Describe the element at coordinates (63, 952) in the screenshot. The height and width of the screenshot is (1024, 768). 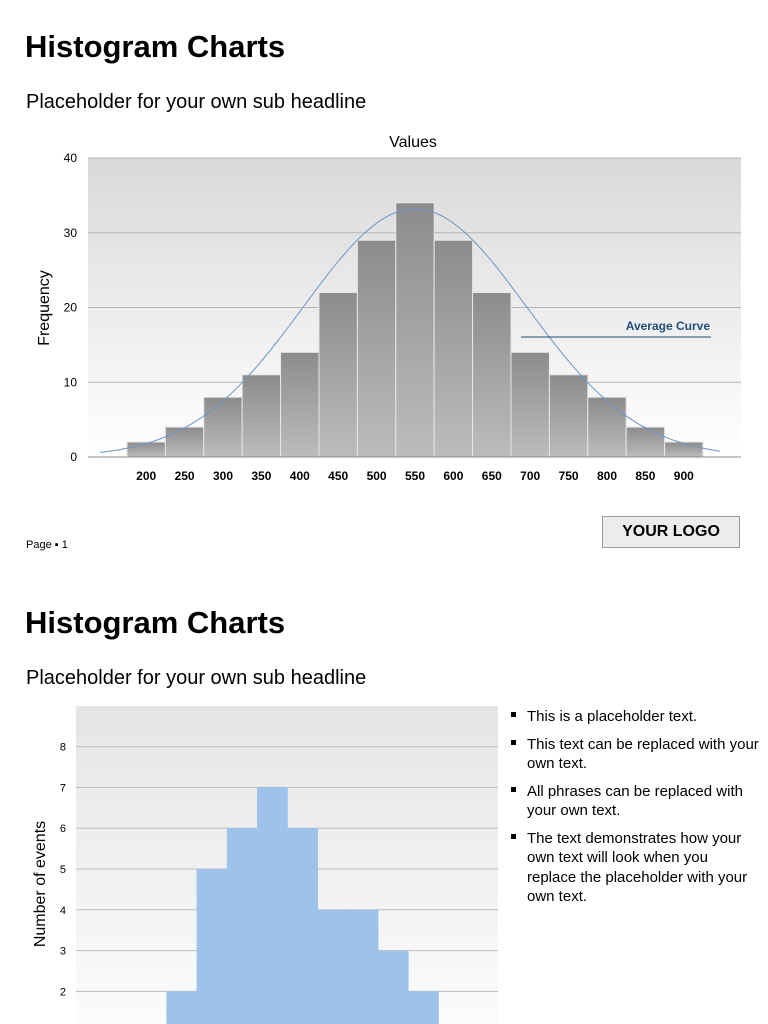
I see `y-tick-label: 3` at that location.